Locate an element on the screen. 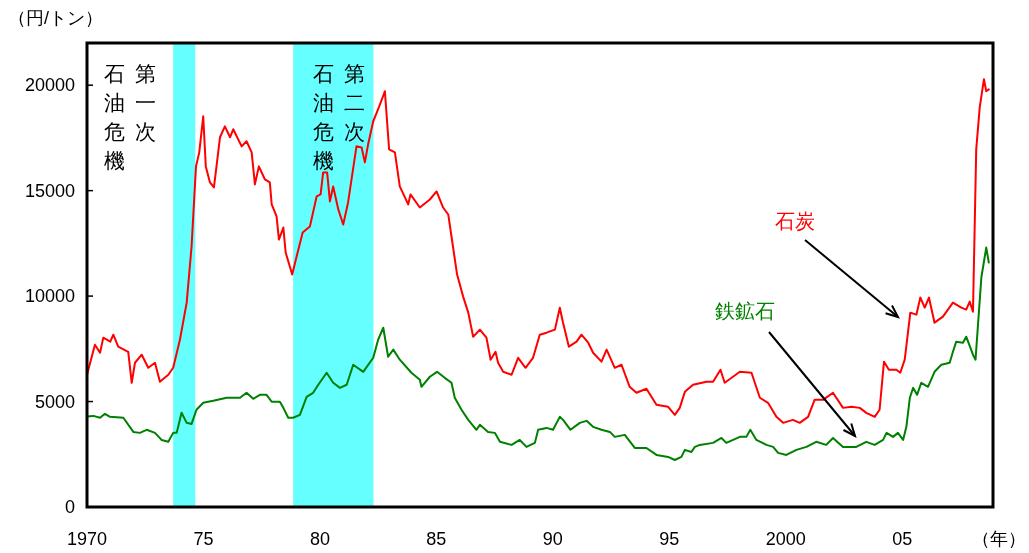 Image resolution: width=1029 pixels, height=553 pixels. x-tick-label: 05 is located at coordinates (902, 539).